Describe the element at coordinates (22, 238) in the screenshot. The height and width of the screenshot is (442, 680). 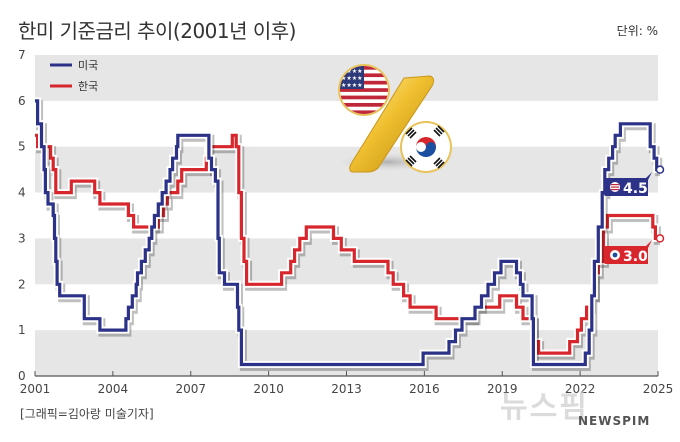
I see `y-tick-label: 3` at that location.